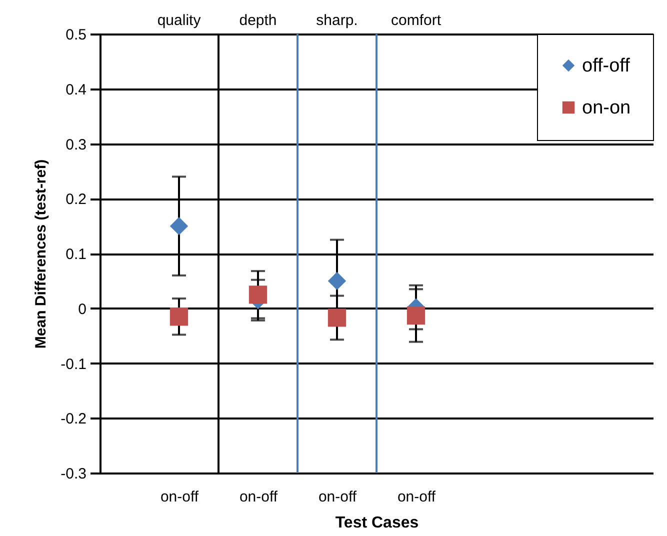 The width and height of the screenshot is (667, 536). Describe the element at coordinates (258, 20) in the screenshot. I see `text: depth` at that location.